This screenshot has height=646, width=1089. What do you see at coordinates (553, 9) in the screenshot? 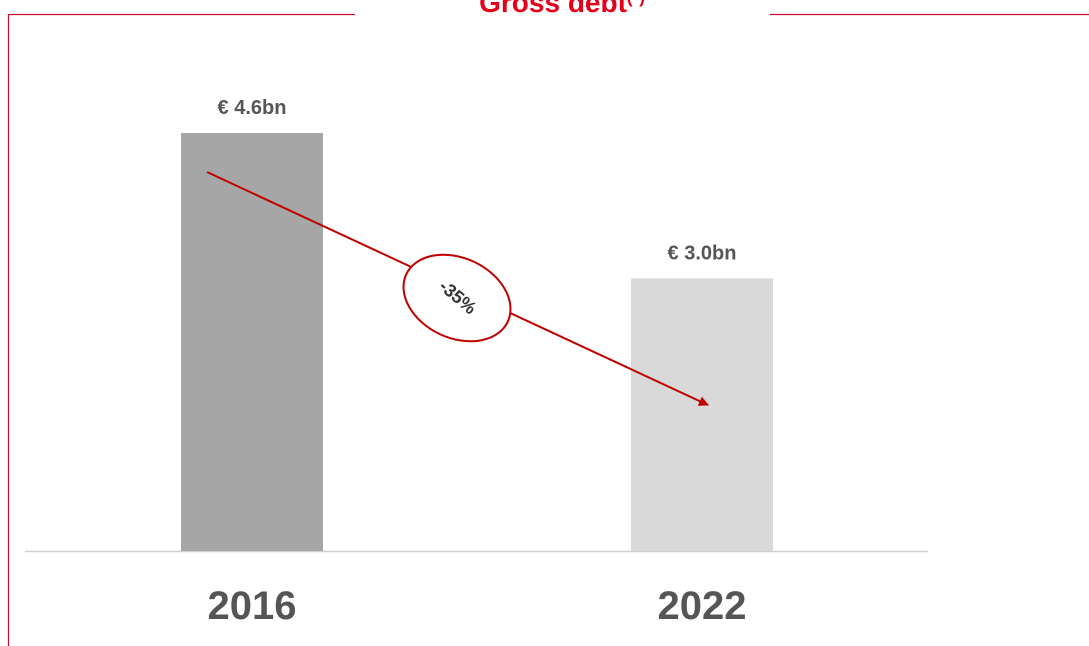
I see `title-text: Gross debt` at bounding box center [553, 9].